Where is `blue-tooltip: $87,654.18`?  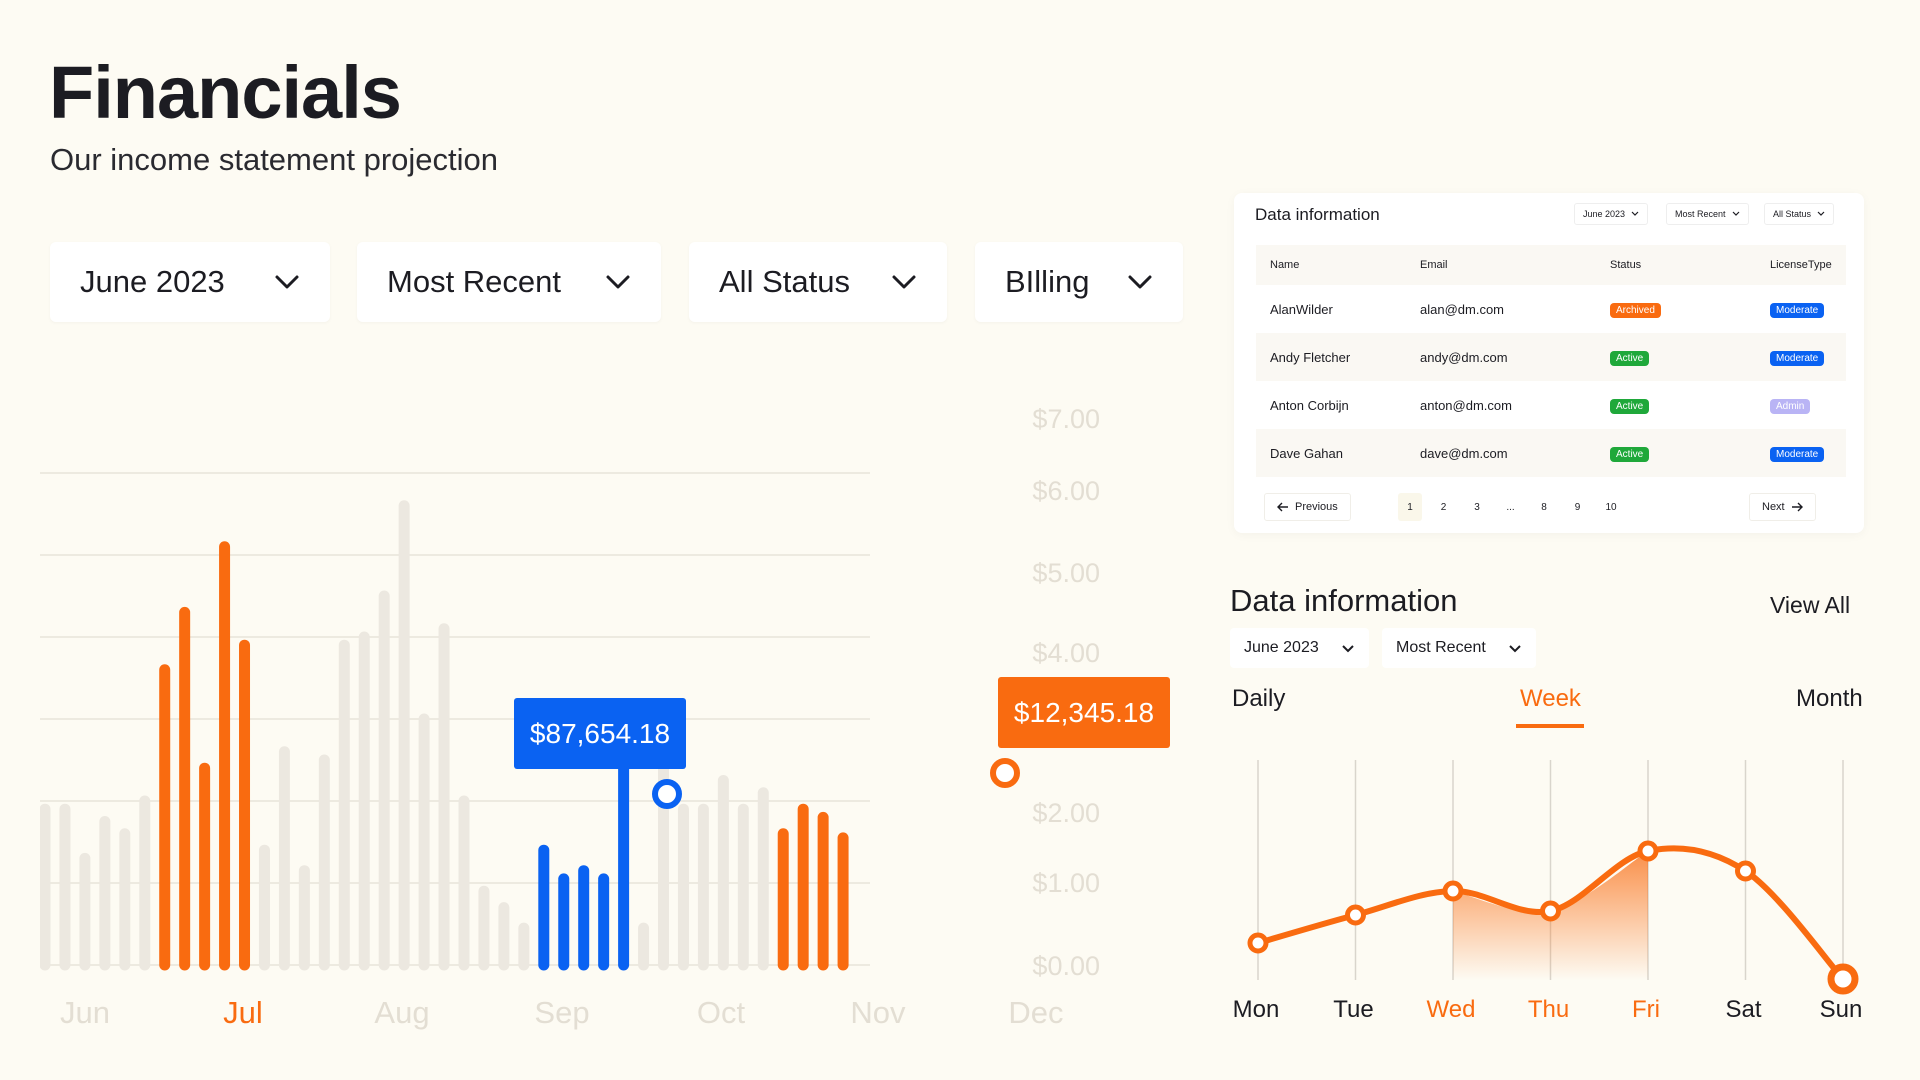
blue-tooltip: $87,654.18 is located at coordinates (600, 733).